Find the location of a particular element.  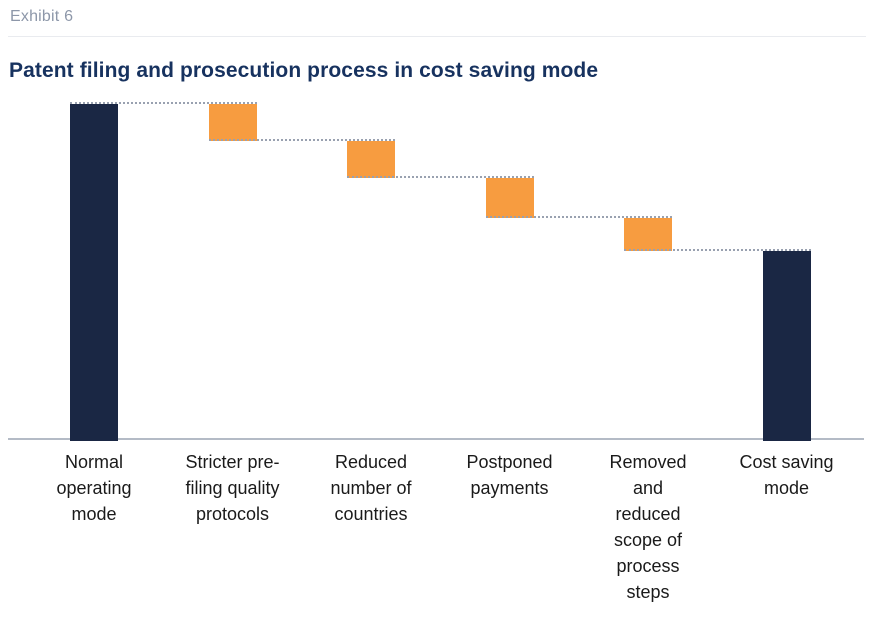

x-axis-line is located at coordinates (436, 439).